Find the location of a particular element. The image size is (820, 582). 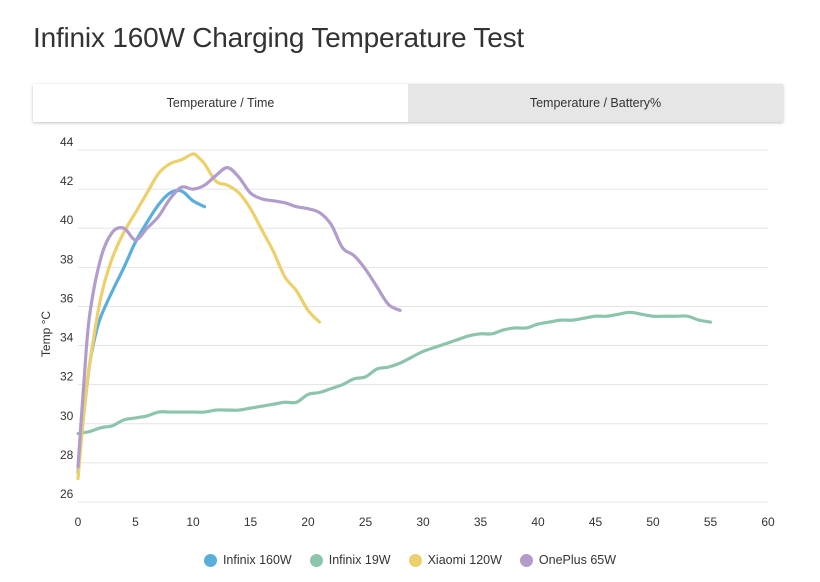

page-title: Infinix 160W Charging Temperature Test is located at coordinates (278, 37).